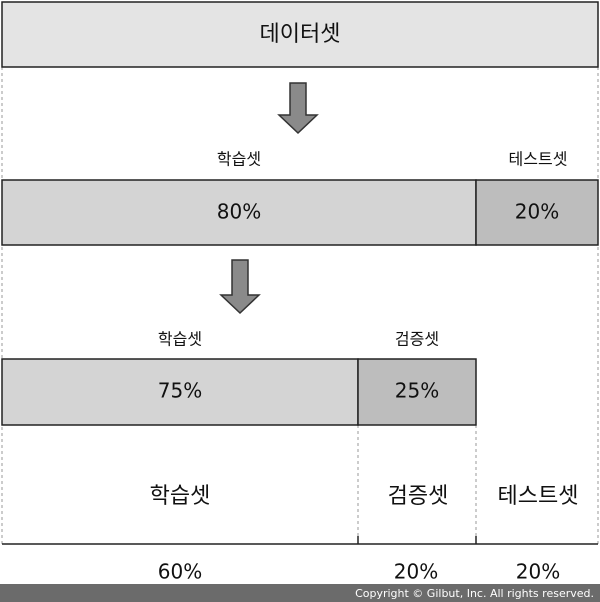  Describe the element at coordinates (416, 572) in the screenshot. I see `validation-percent: 20%` at that location.